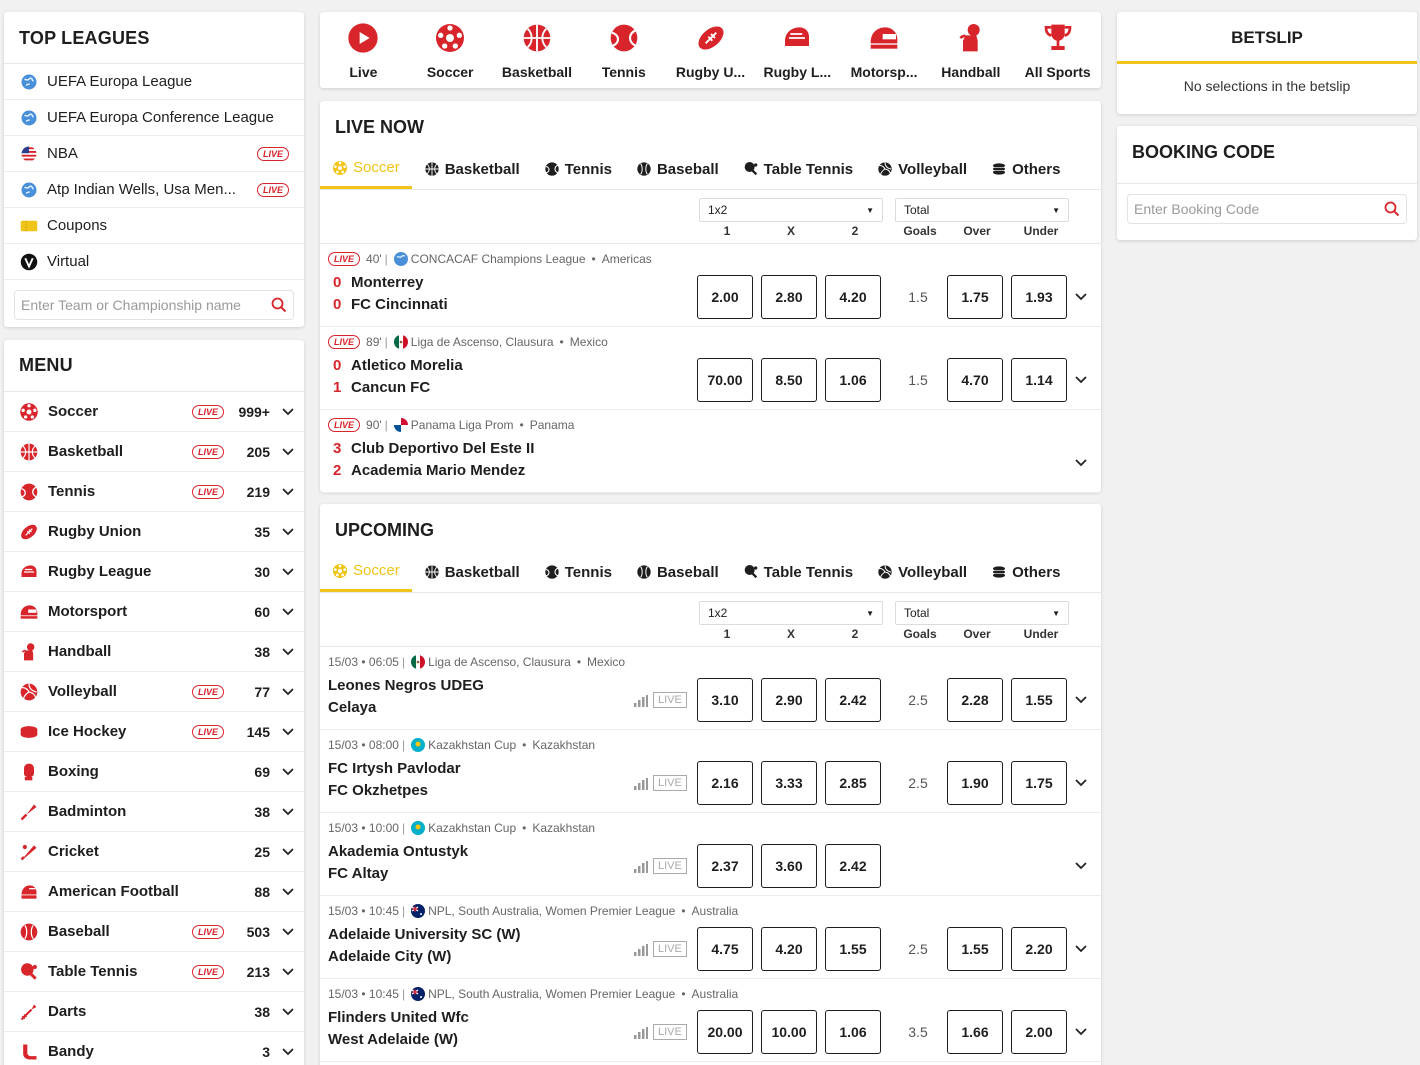  What do you see at coordinates (1039, 949) in the screenshot?
I see `odds-button-under: 2.20` at bounding box center [1039, 949].